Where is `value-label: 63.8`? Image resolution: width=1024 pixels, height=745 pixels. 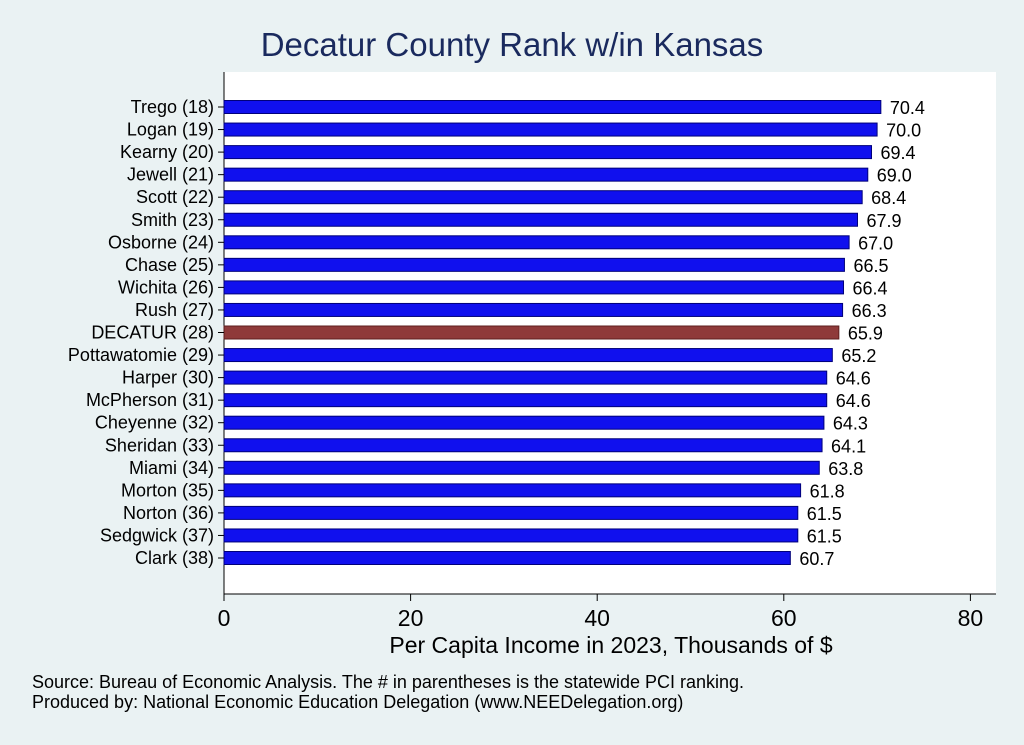
value-label: 63.8 is located at coordinates (845, 469).